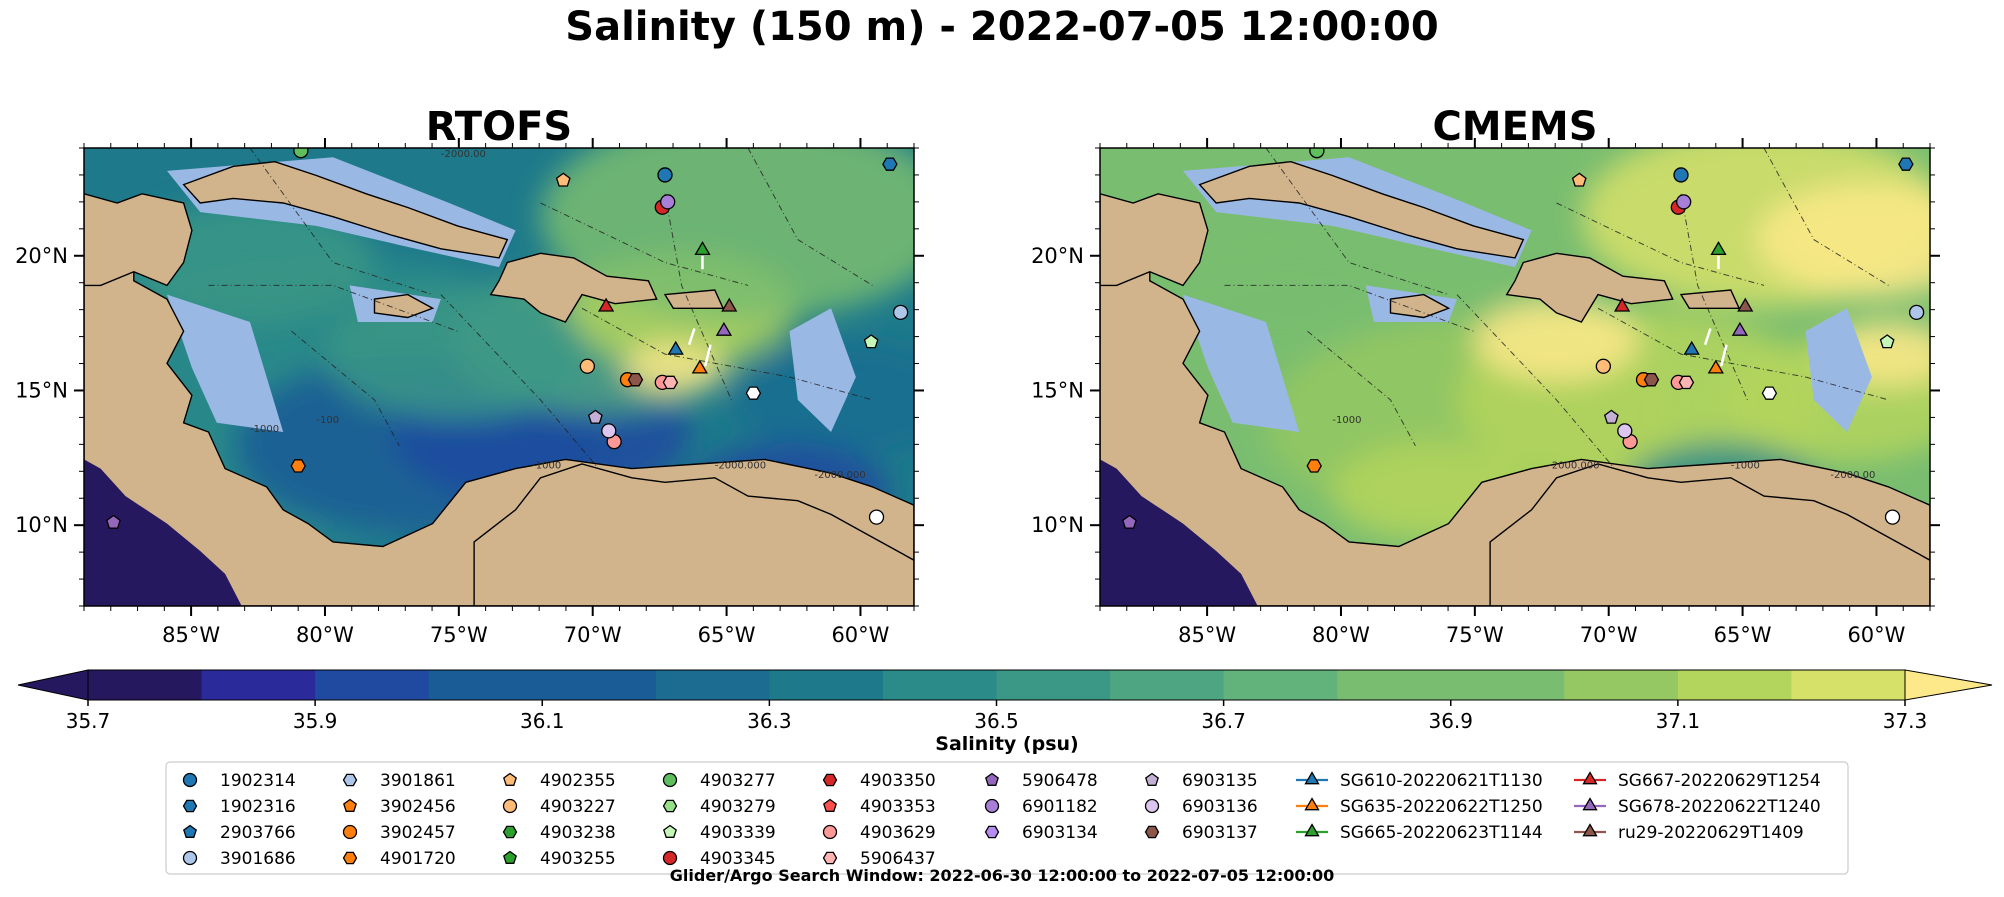 This screenshot has height=897, width=2004. I want to click on land-south-america, so click(1709, 534).